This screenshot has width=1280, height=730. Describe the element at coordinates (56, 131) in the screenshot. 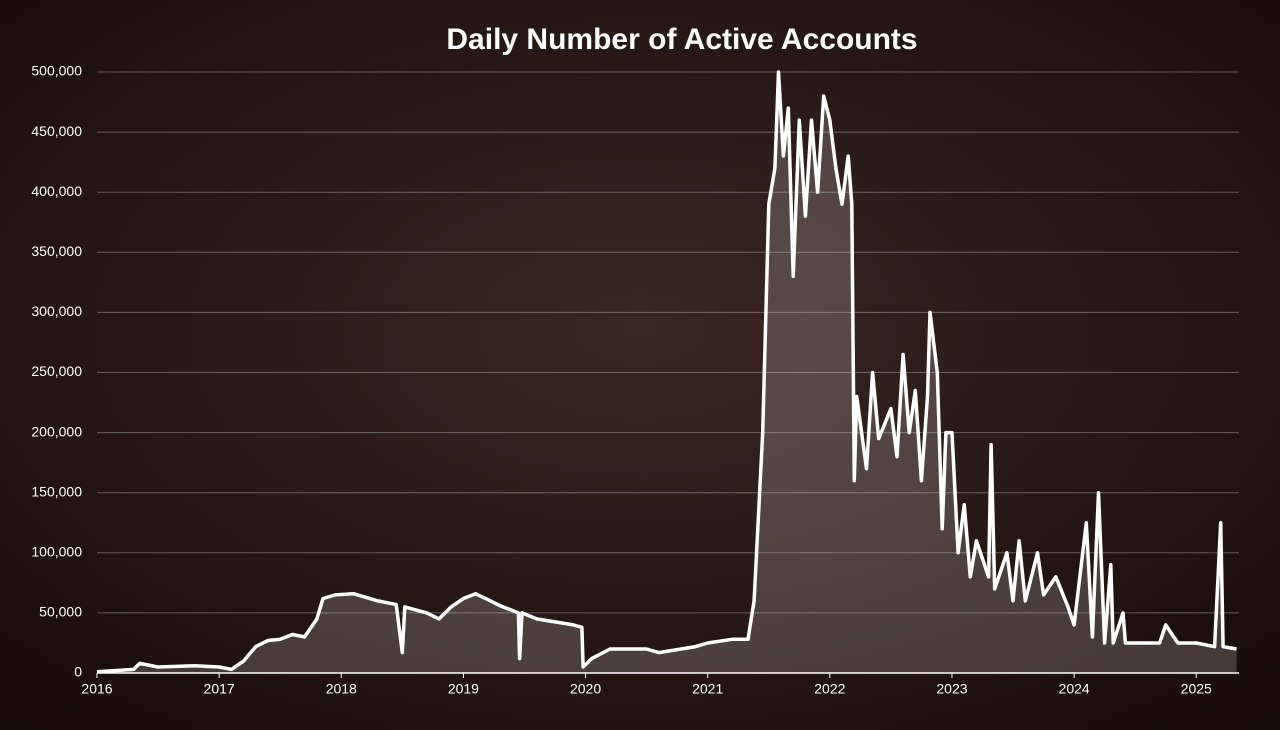

I see `y-tick-label: 450,000` at that location.